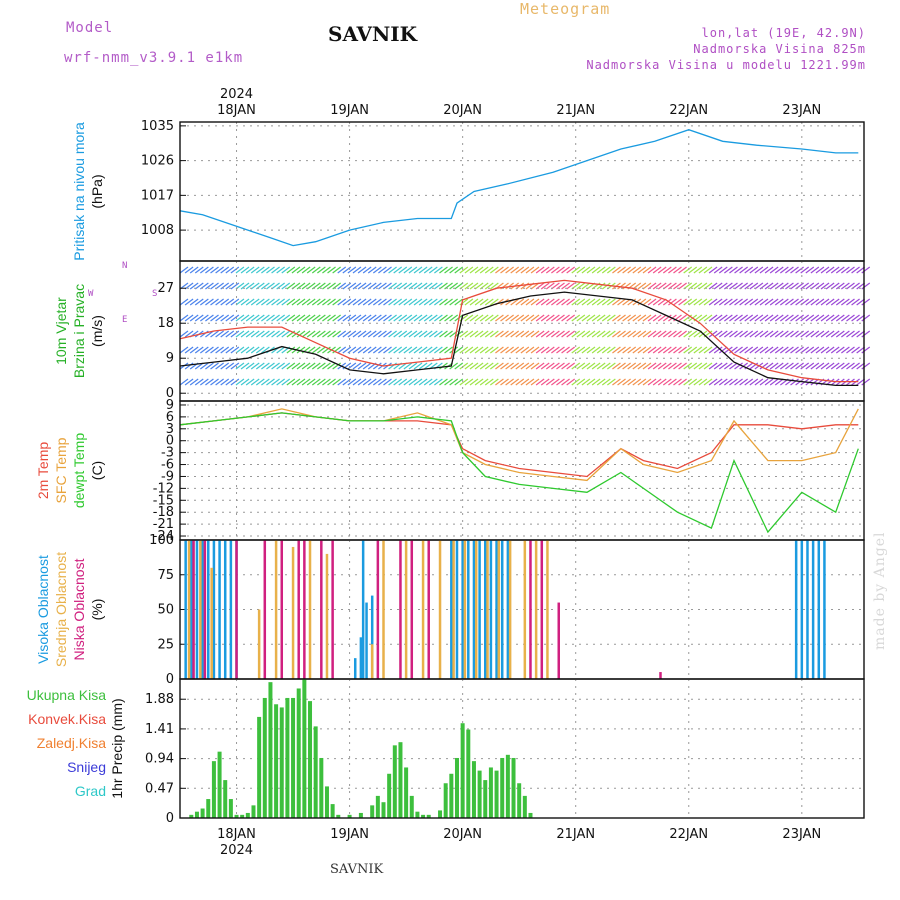  What do you see at coordinates (79, 609) in the screenshot?
I see `y-axis-label: Niska Oblacnost` at bounding box center [79, 609].